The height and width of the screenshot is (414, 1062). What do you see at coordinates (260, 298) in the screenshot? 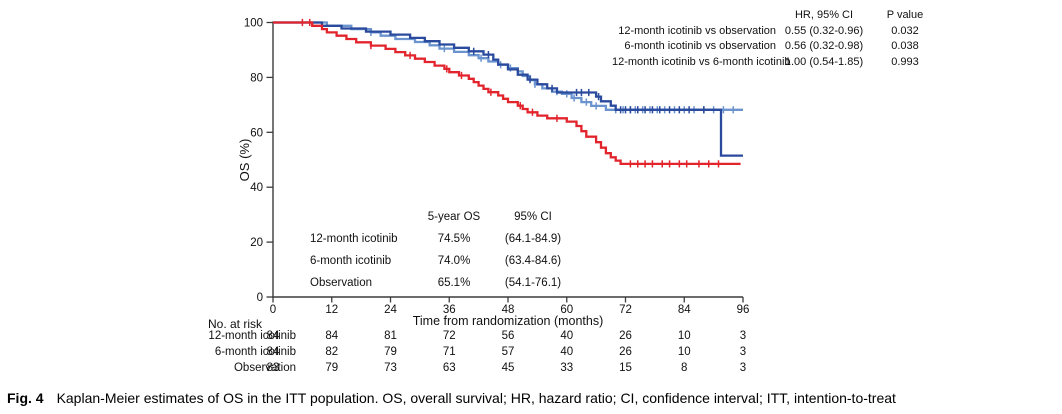
I see `y-tick-label: 0` at bounding box center [260, 298].